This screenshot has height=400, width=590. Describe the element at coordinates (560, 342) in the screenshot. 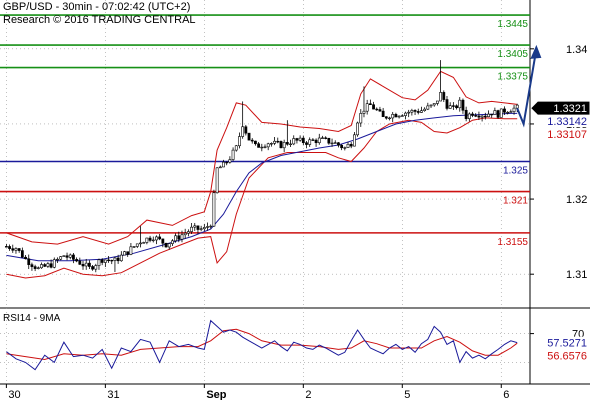

I see `rsi-price-tag-box` at that location.